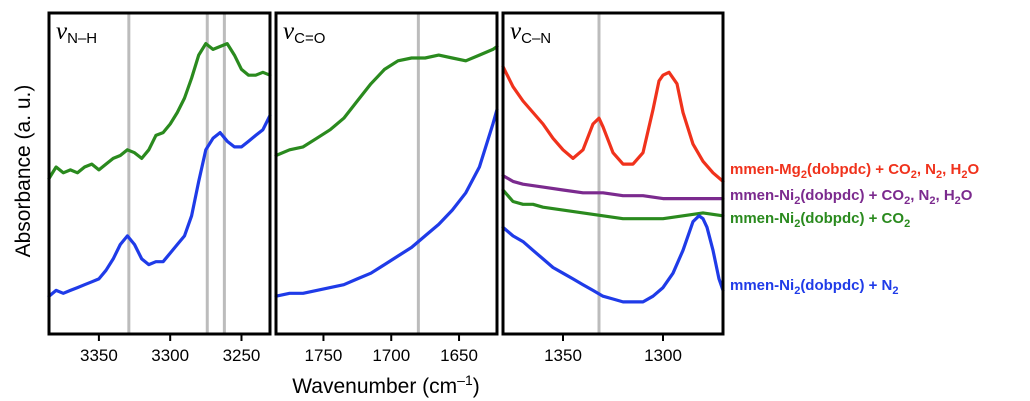 Image resolution: width=1030 pixels, height=401 pixels. What do you see at coordinates (851, 197) in the screenshot?
I see `legend-entry-2: mmen-Ni2(dobpdc) + CO2, N2, H2O` at bounding box center [851, 197].